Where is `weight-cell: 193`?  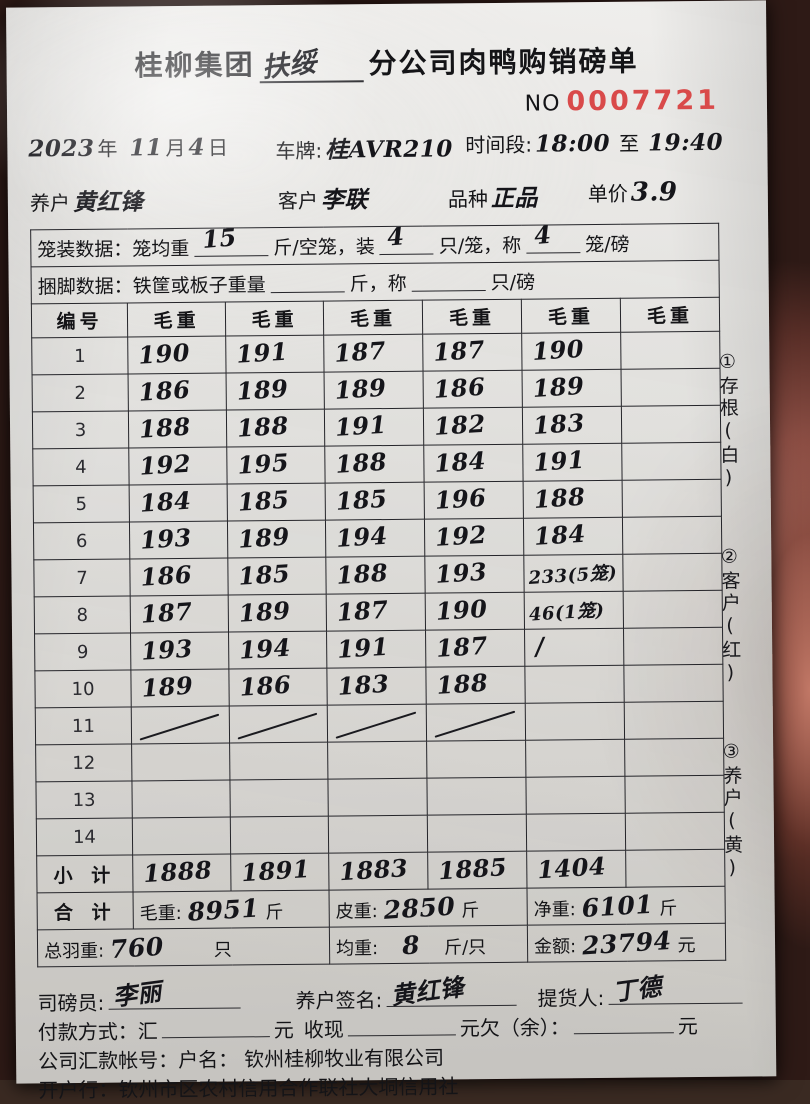
weight-cell: 193 is located at coordinates (474, 574).